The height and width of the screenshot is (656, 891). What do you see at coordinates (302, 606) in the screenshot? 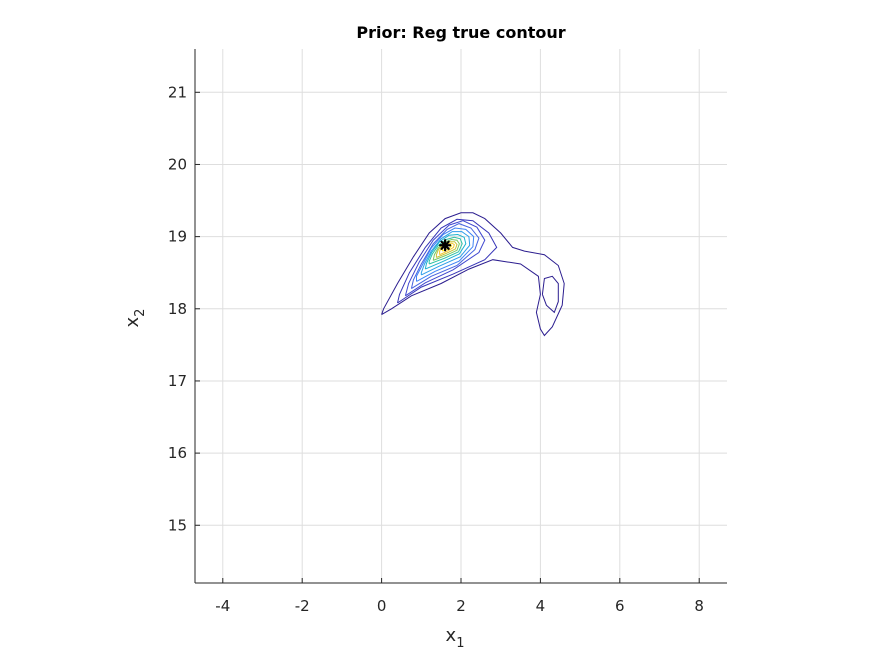
I see `x-tick-label: -2` at bounding box center [302, 606].